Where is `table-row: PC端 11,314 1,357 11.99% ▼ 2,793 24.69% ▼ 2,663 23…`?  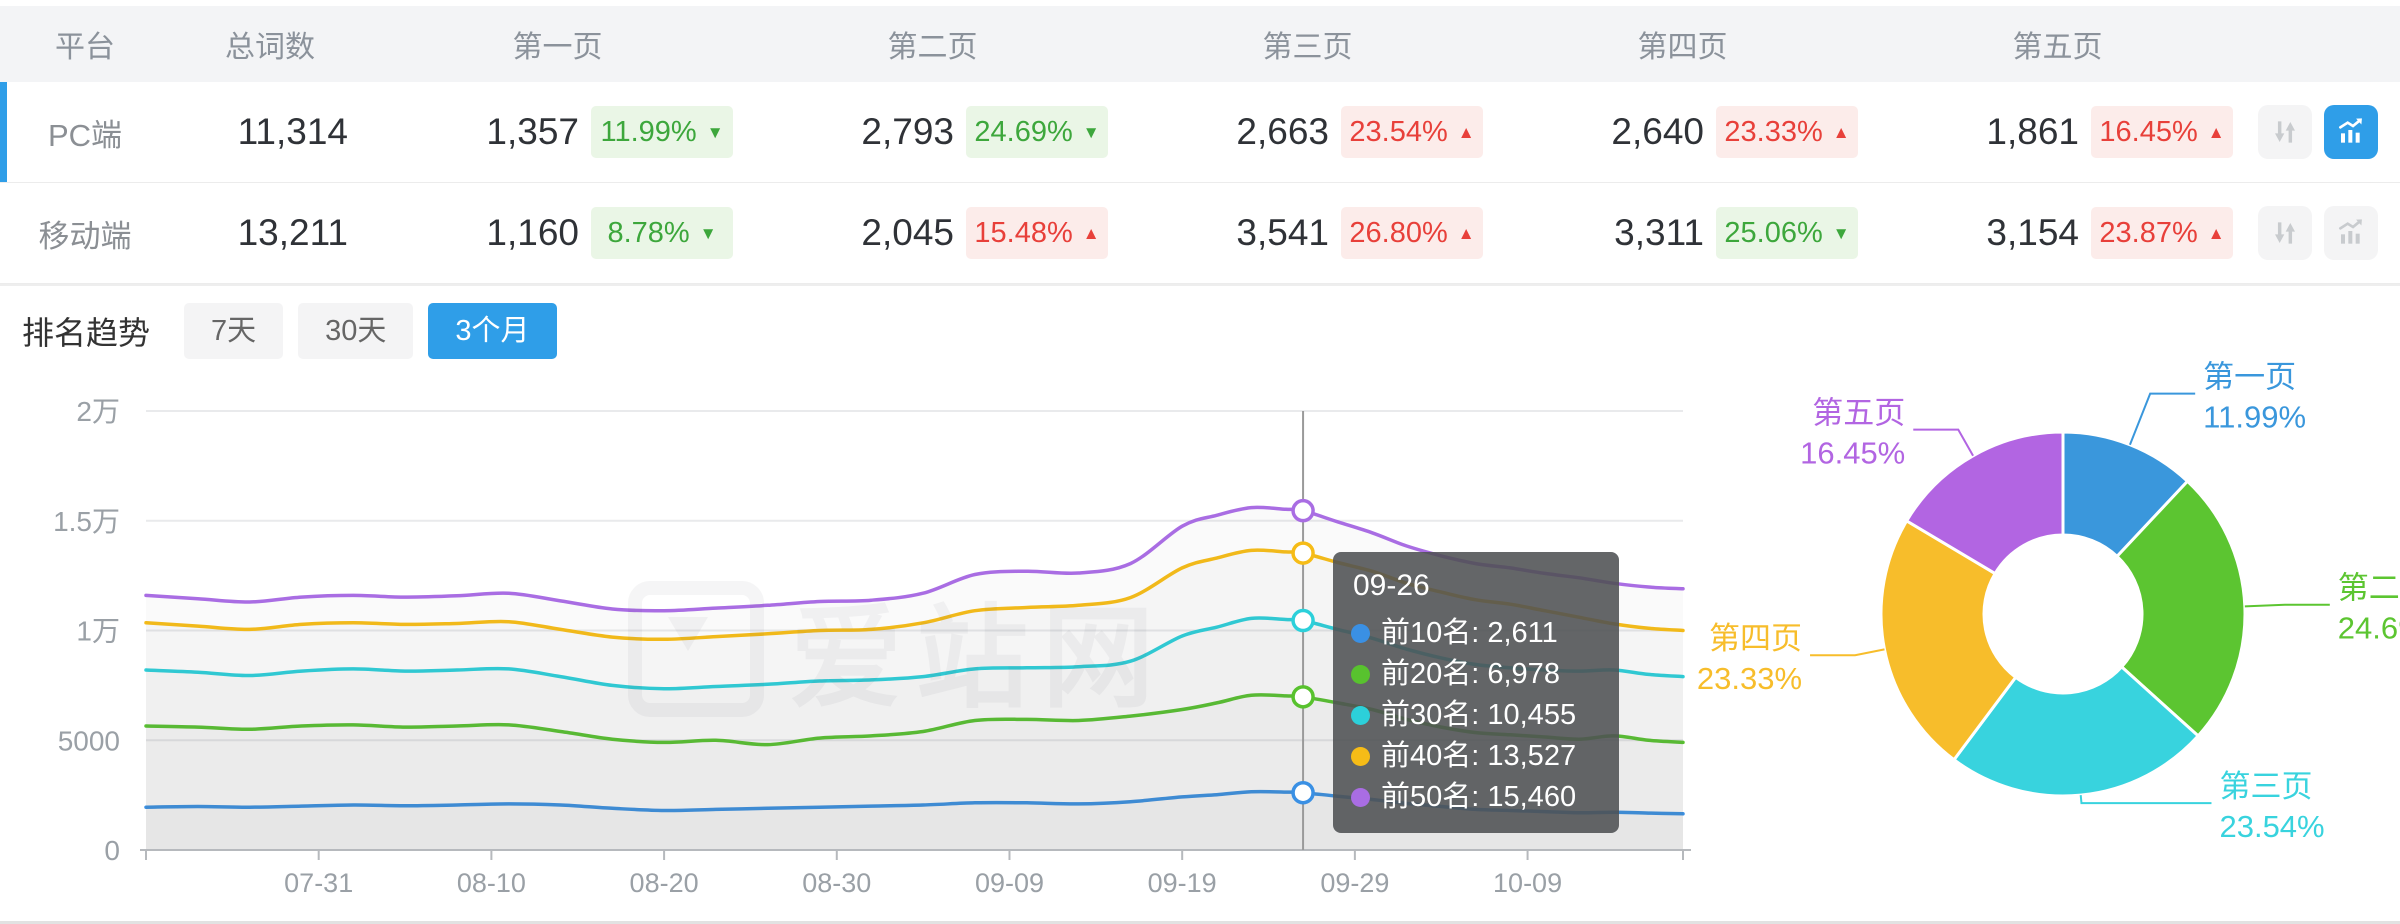
table-row: PC端 11,314 1,357 11.99% ▼ 2,793 24.69% ▼ 2,663 23… is located at coordinates (1200, 132).